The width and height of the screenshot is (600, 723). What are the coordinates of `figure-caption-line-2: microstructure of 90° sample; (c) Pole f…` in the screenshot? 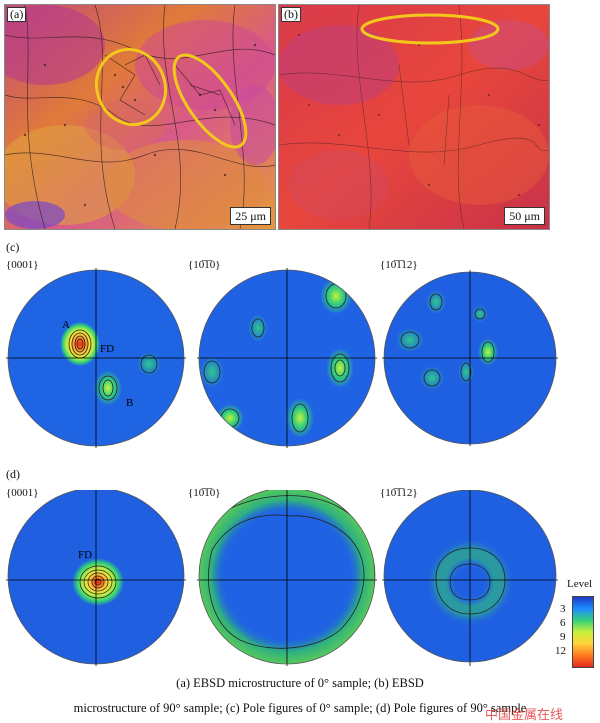 It's located at (300, 708).